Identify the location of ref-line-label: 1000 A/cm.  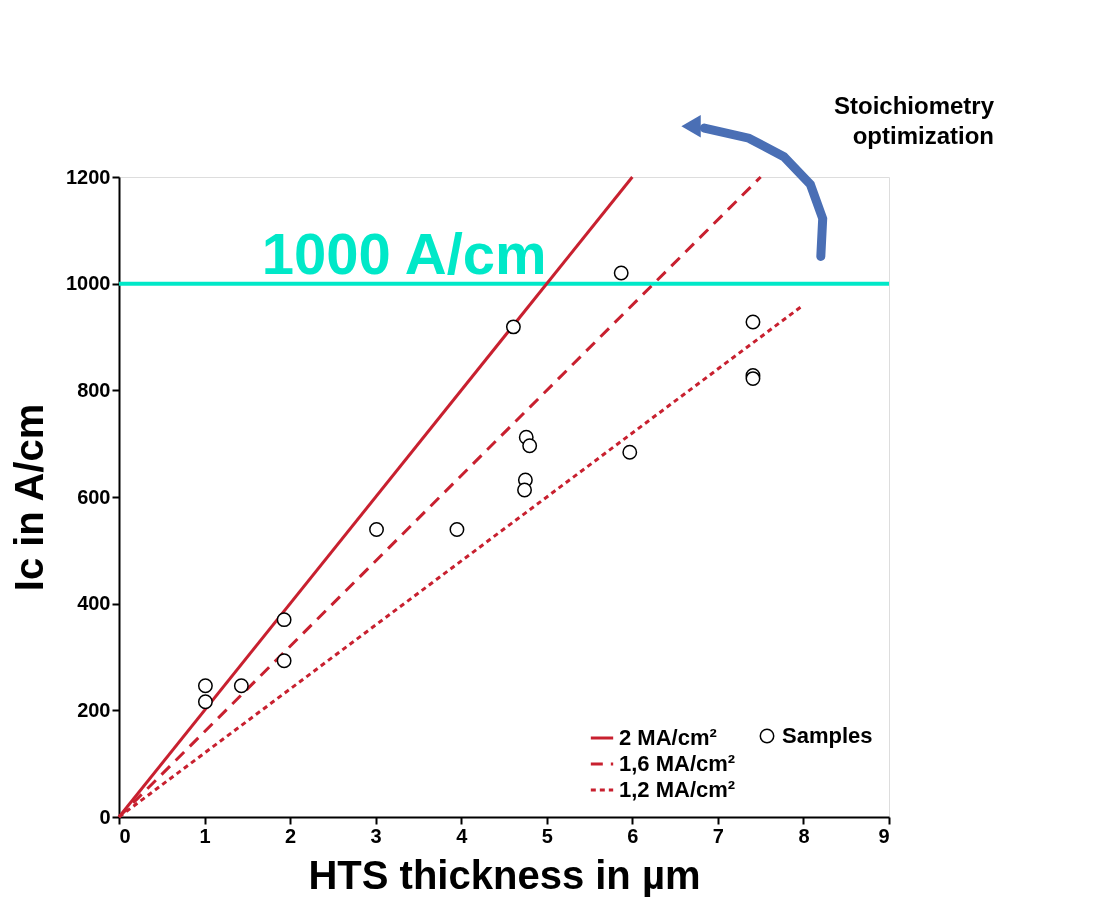
(404, 253).